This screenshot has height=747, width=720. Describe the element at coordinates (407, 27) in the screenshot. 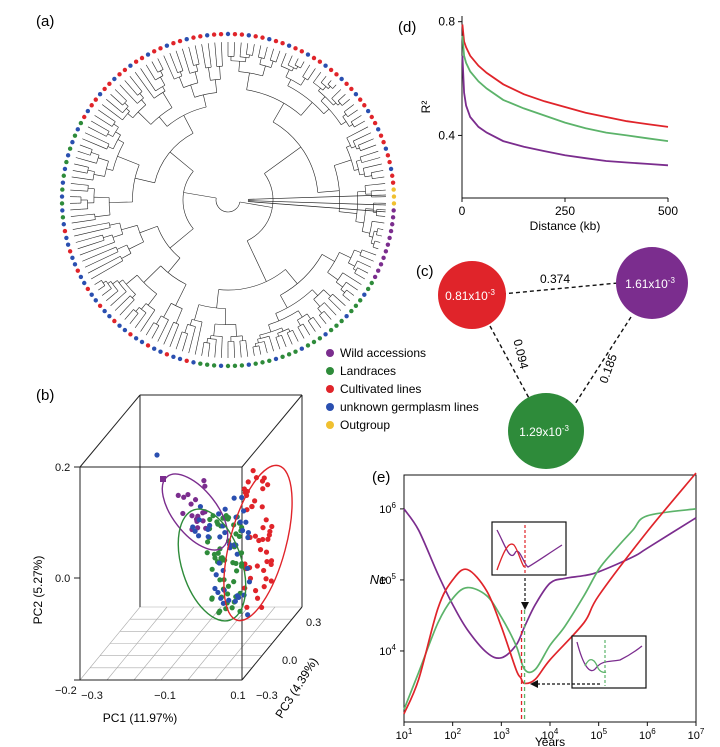

I see `panel-d-label: (d)` at that location.